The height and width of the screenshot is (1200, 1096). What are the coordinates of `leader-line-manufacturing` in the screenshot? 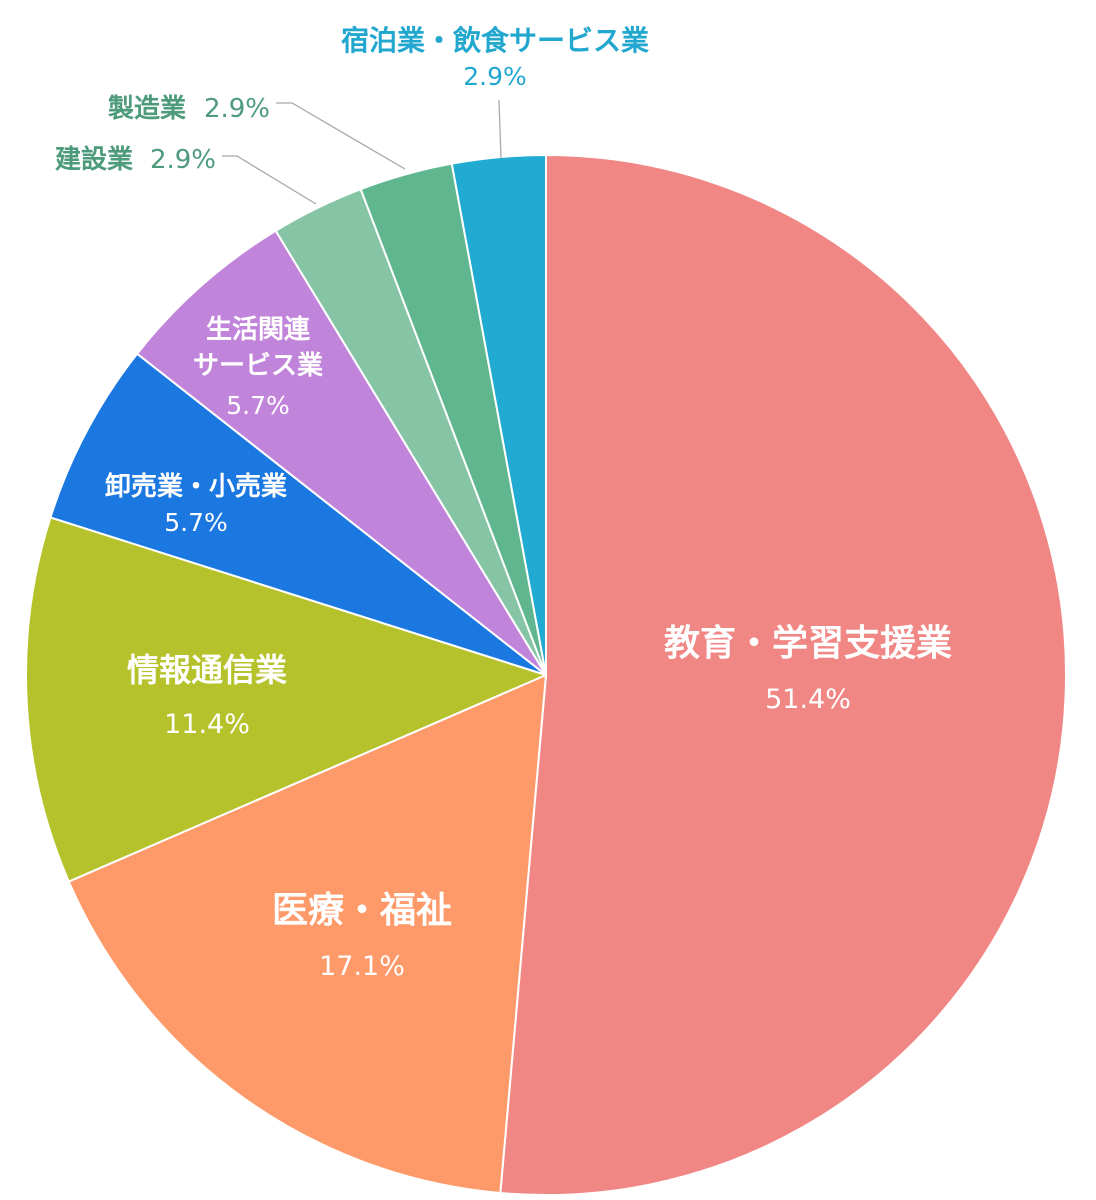 It's located at (341, 136).